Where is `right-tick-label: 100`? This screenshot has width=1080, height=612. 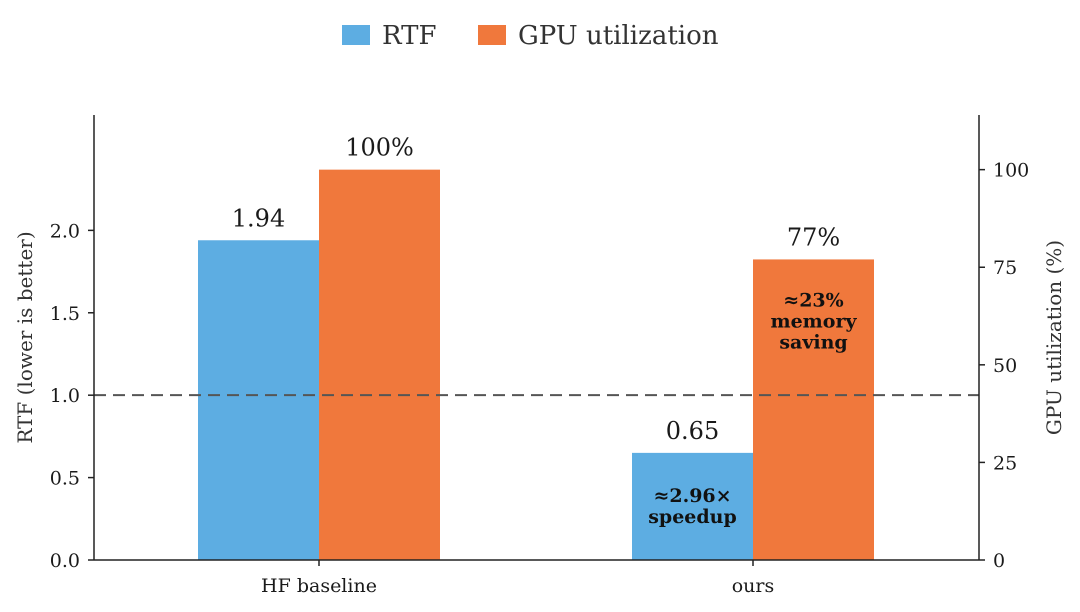 right-tick-label: 100 is located at coordinates (1011, 171).